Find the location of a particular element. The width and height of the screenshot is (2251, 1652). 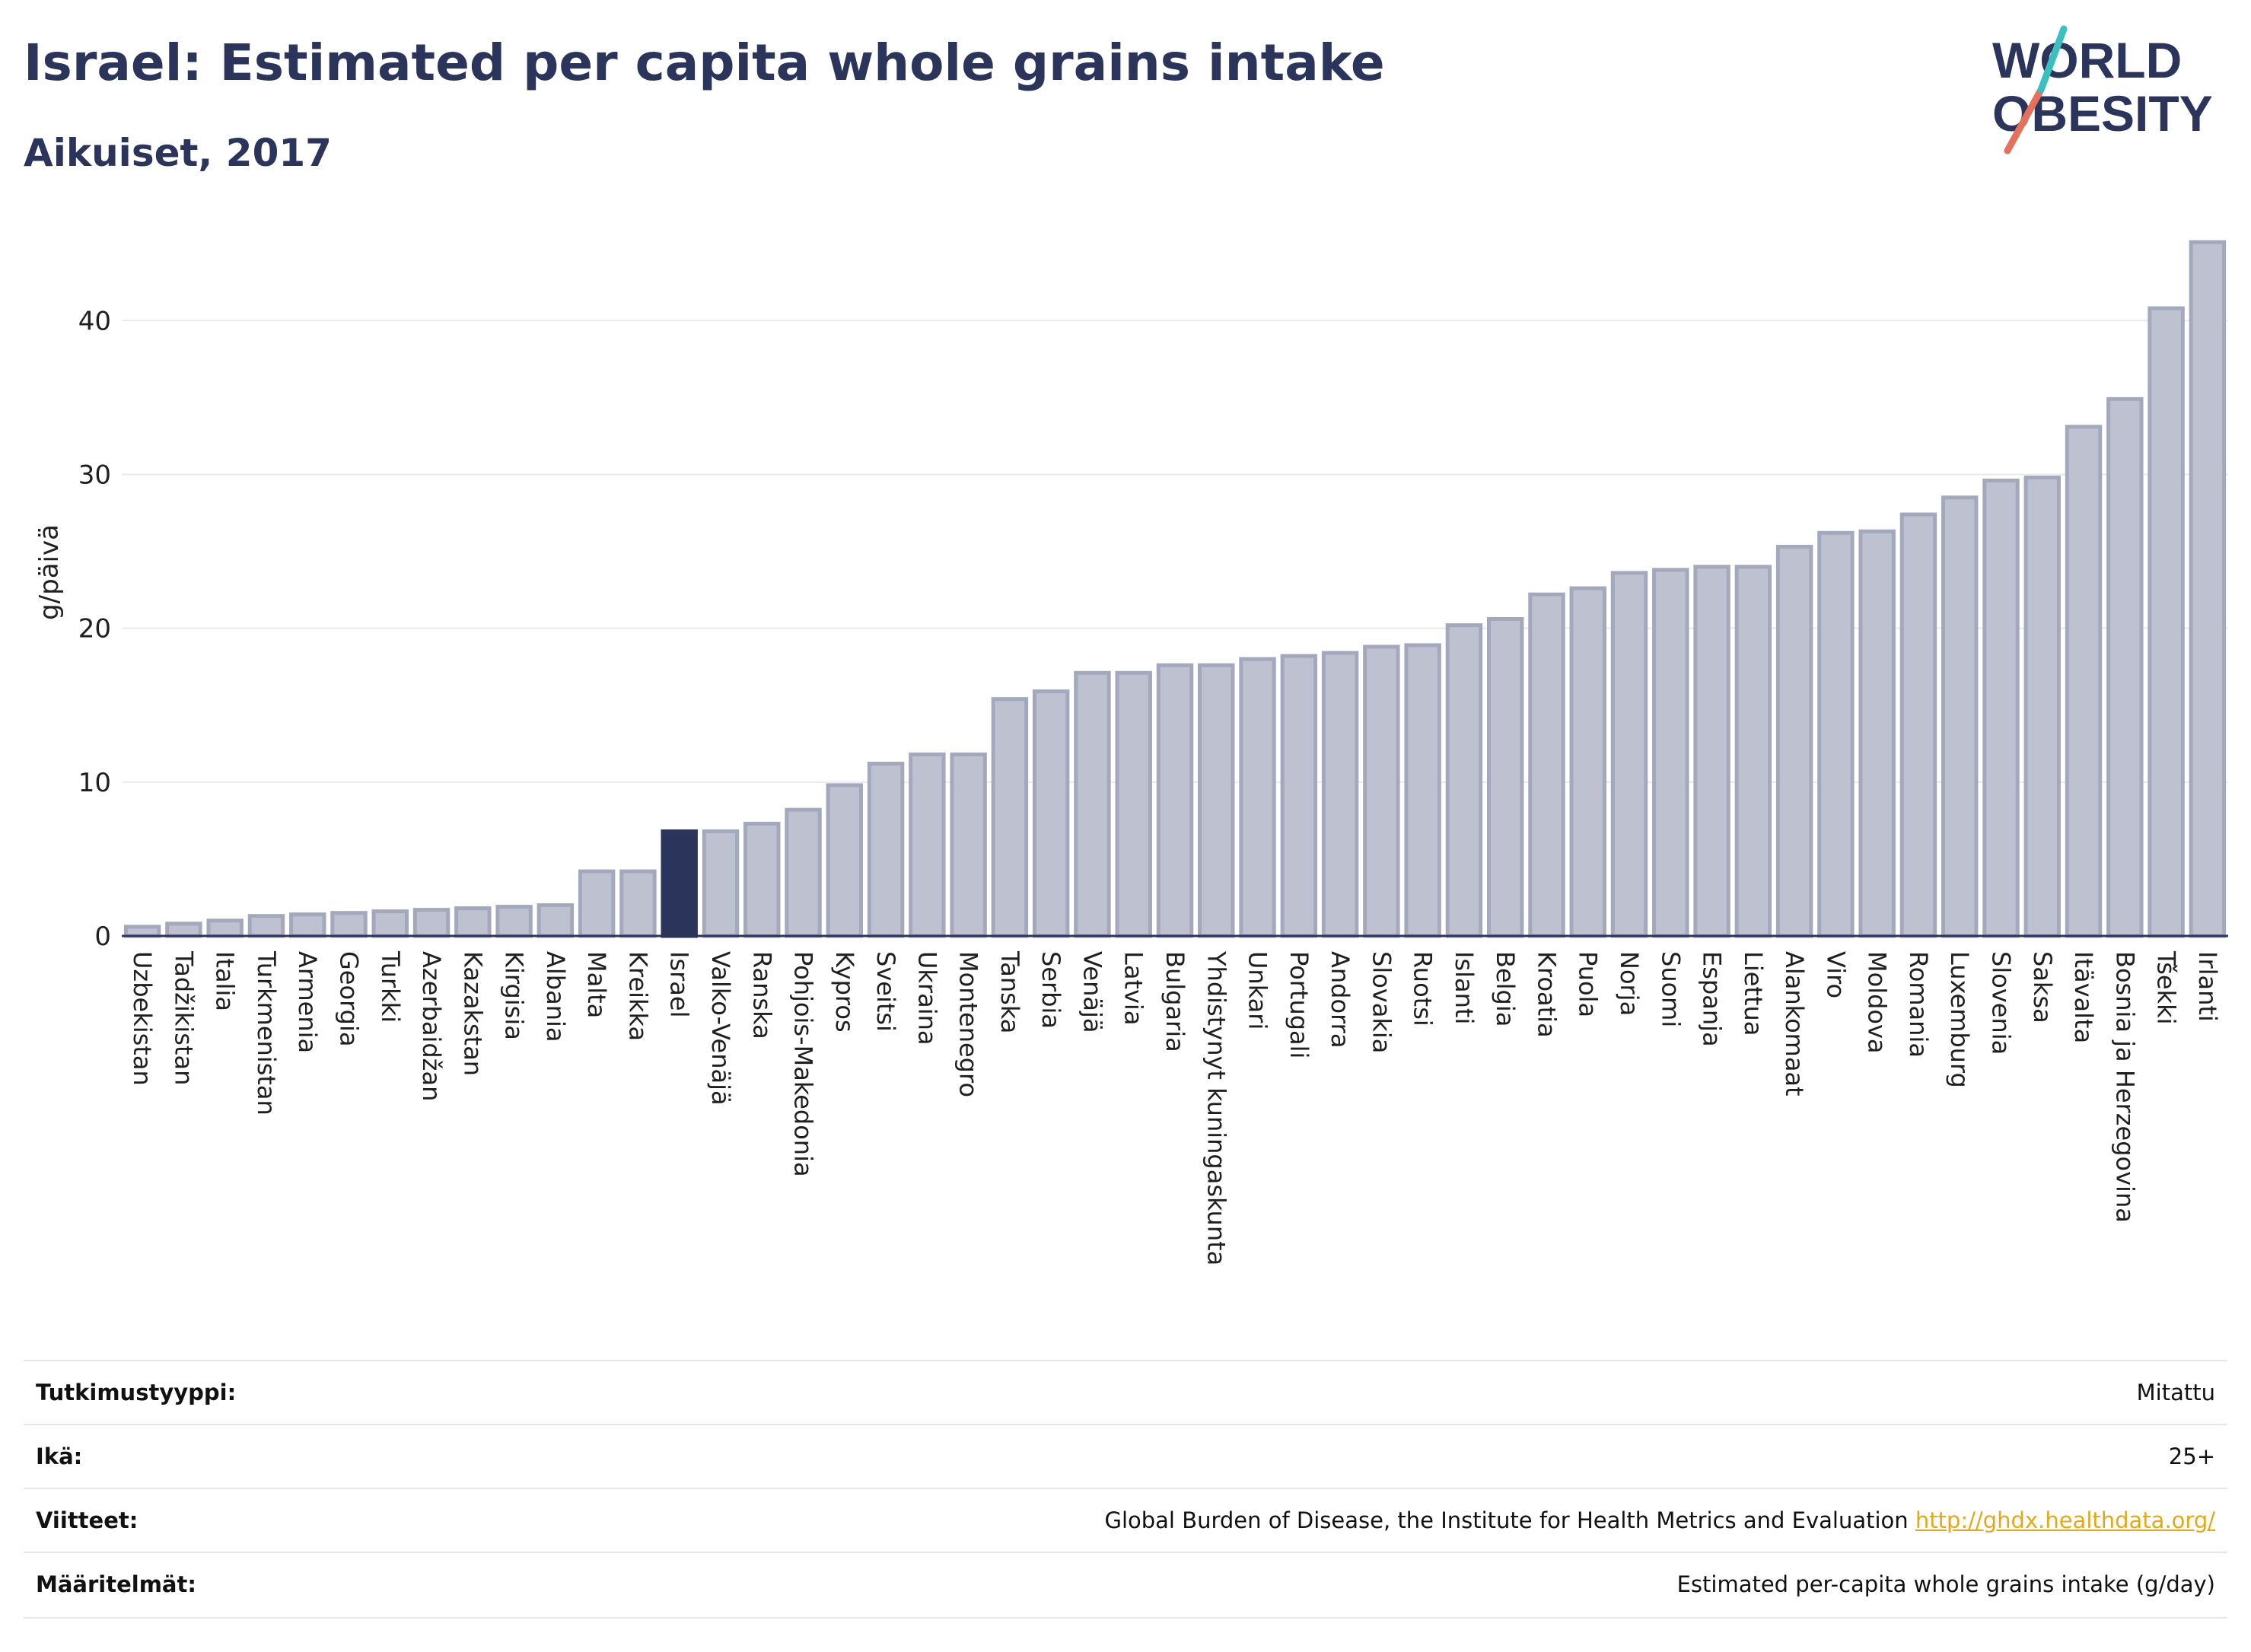

bar-liettua is located at coordinates (1753, 751).